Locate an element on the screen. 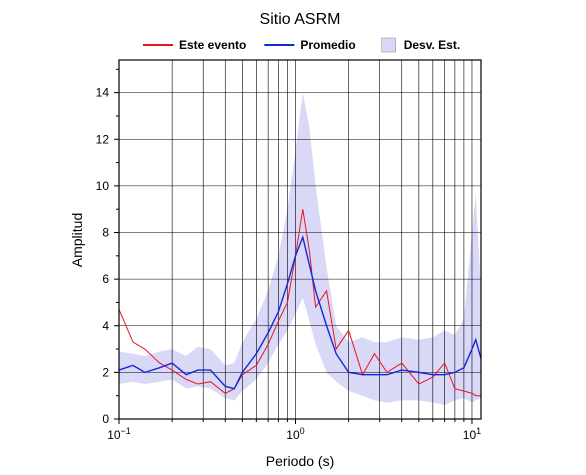  legend-label: Desv. Est. is located at coordinates (432, 45).